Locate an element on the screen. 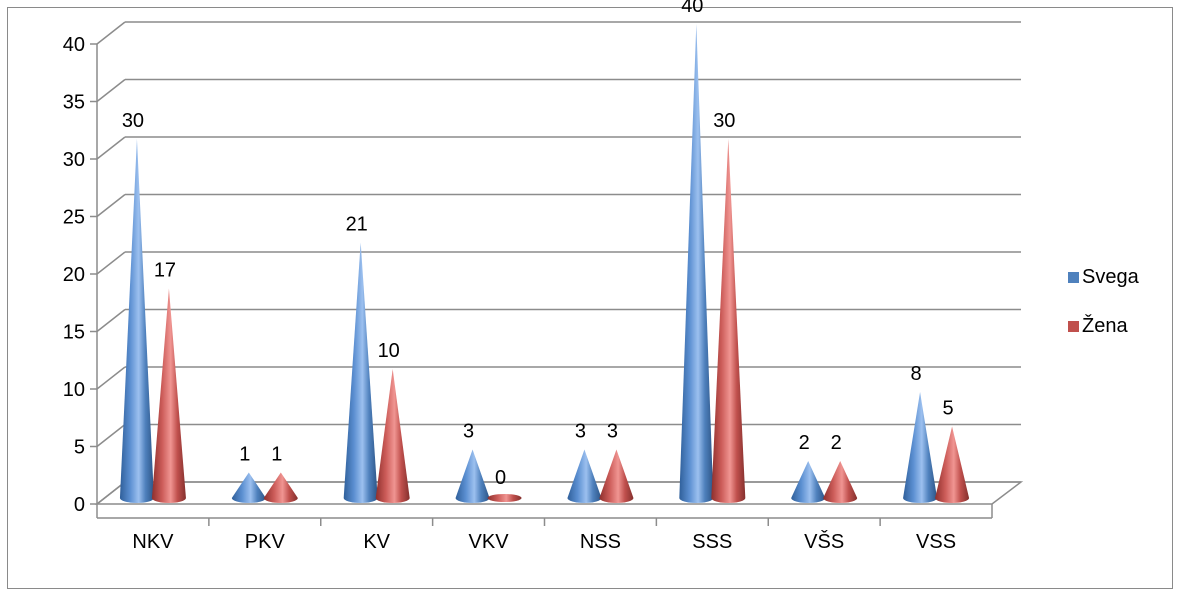 This screenshot has height=595, width=1182. y-tick-label: 20 is located at coordinates (74, 275).